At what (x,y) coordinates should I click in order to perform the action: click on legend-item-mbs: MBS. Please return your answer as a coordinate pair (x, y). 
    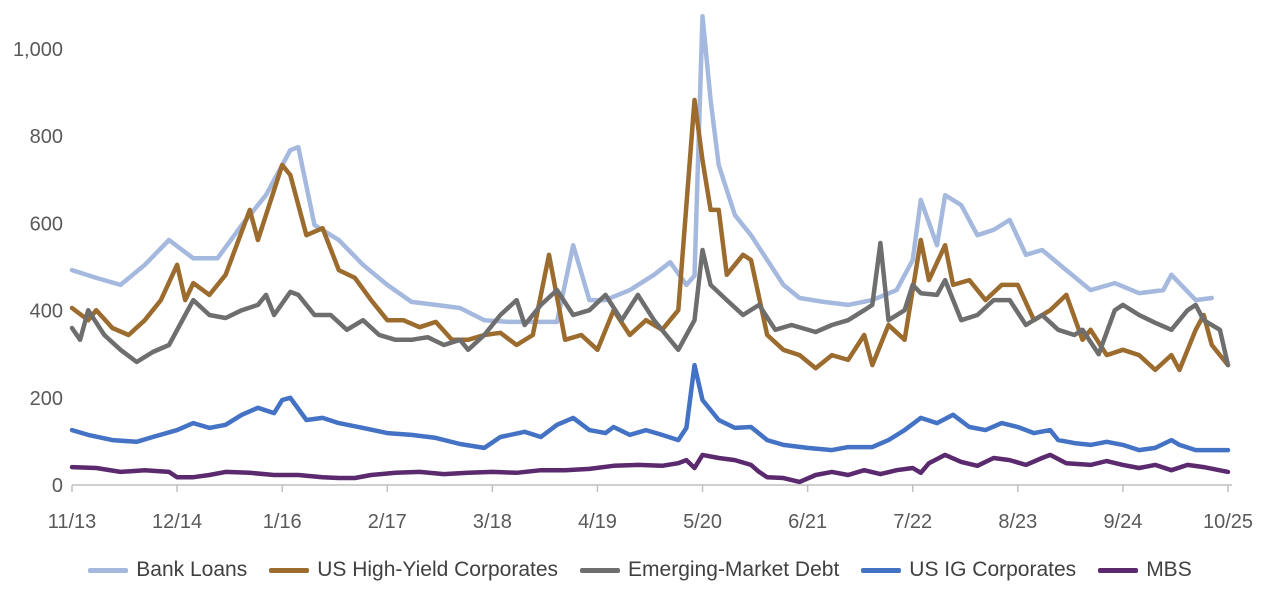
    Looking at the image, I should click on (1145, 570).